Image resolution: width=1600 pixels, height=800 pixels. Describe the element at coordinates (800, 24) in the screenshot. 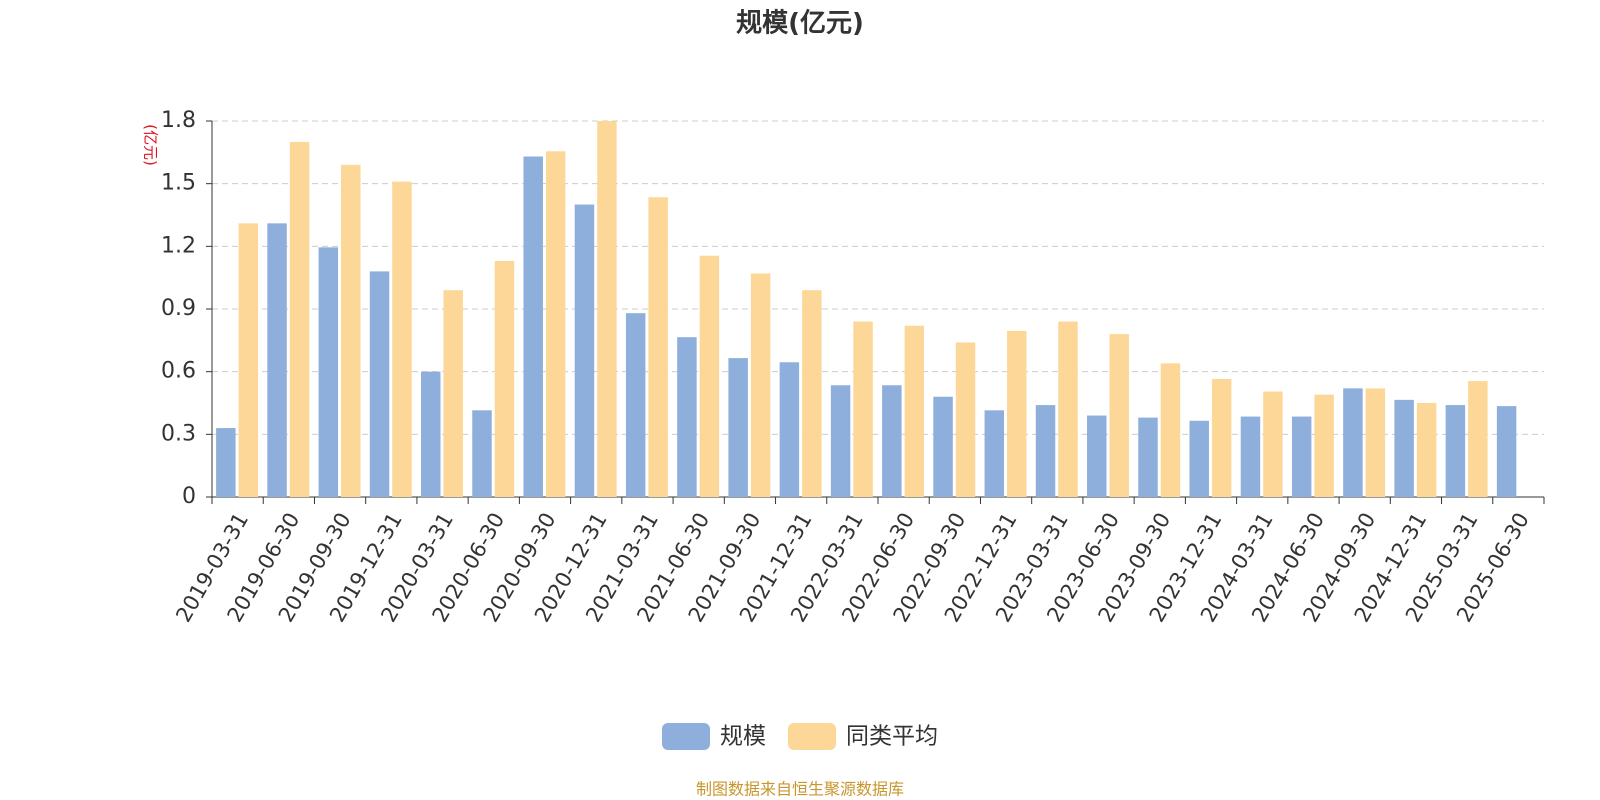

I see `chart-title: 规模(亿元)` at that location.